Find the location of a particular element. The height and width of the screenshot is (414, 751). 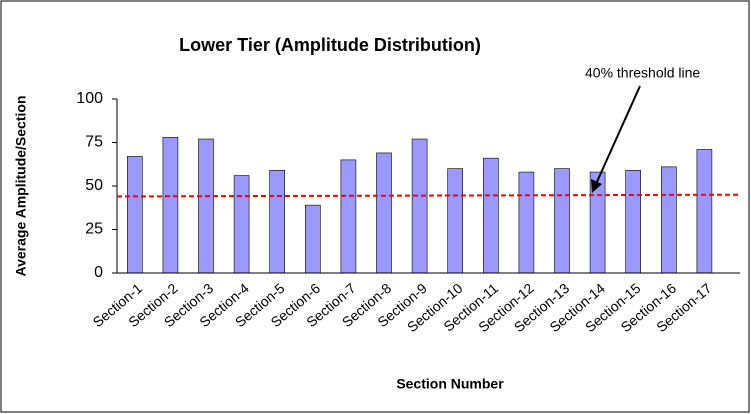

annotation: 40% threshold line is located at coordinates (642, 73).